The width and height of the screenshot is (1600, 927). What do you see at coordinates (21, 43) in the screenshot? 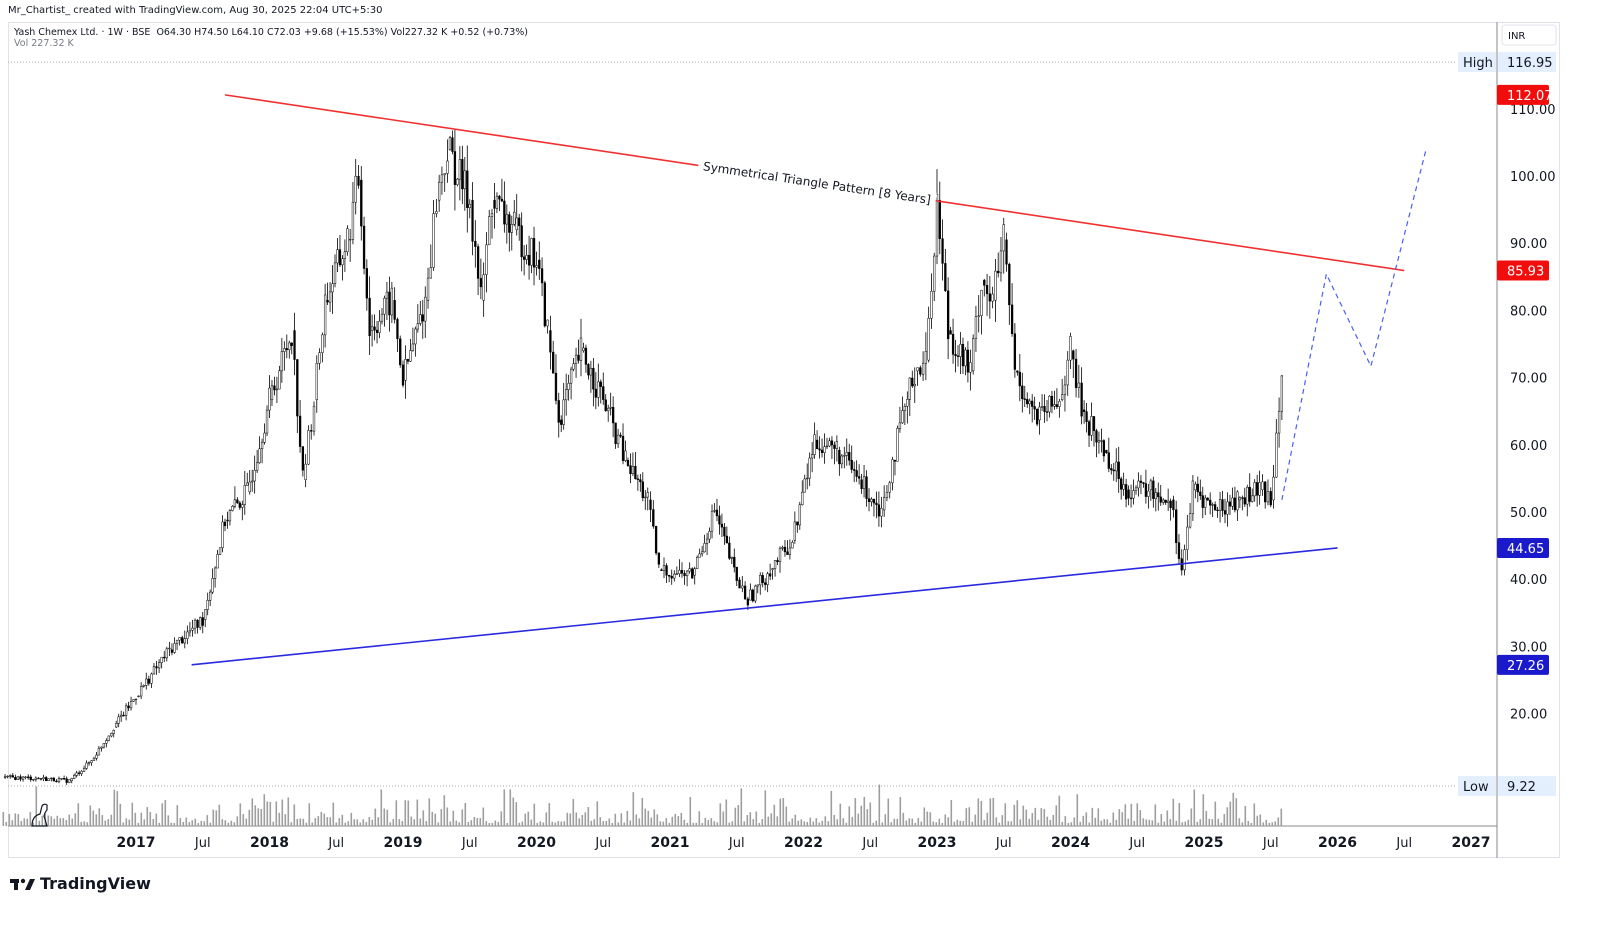
I see `legend-vol-label: Vol` at bounding box center [21, 43].